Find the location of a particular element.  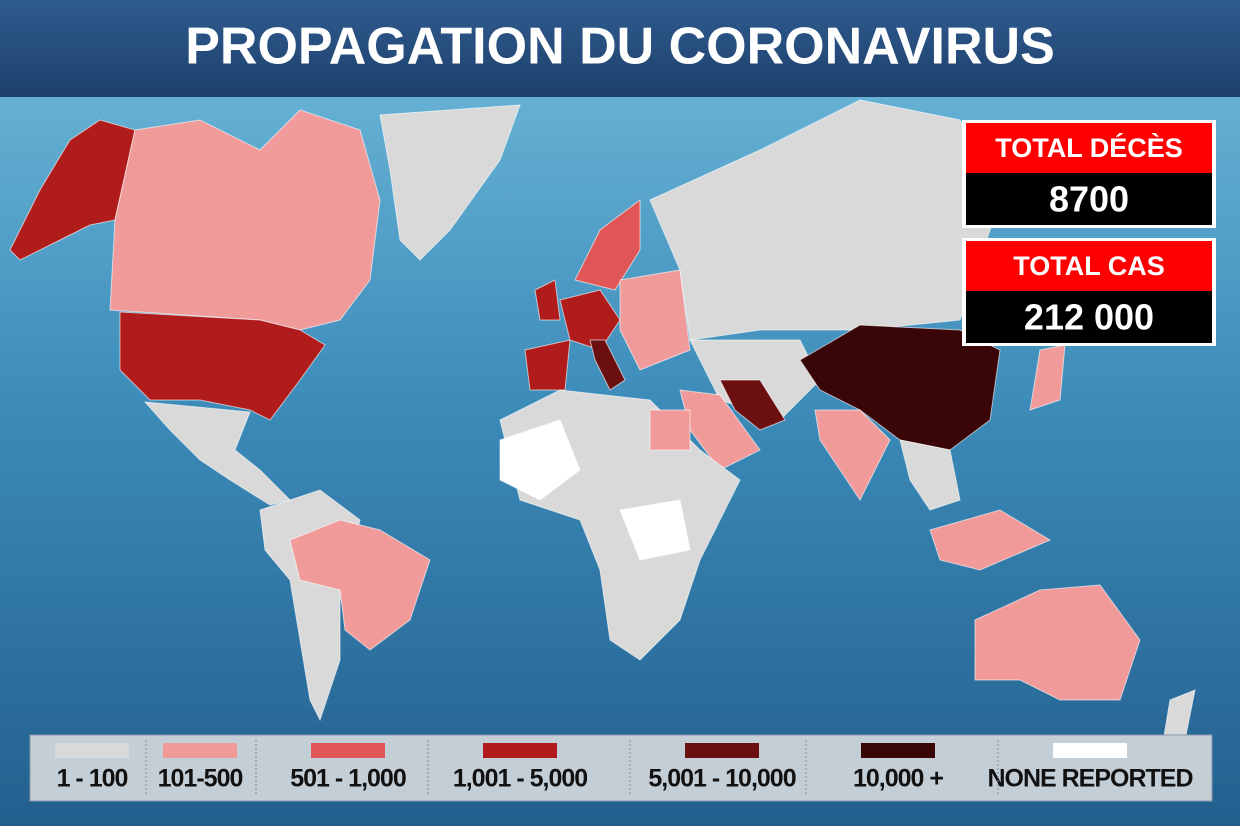

legend-label: 501 - 1,000 is located at coordinates (348, 779).